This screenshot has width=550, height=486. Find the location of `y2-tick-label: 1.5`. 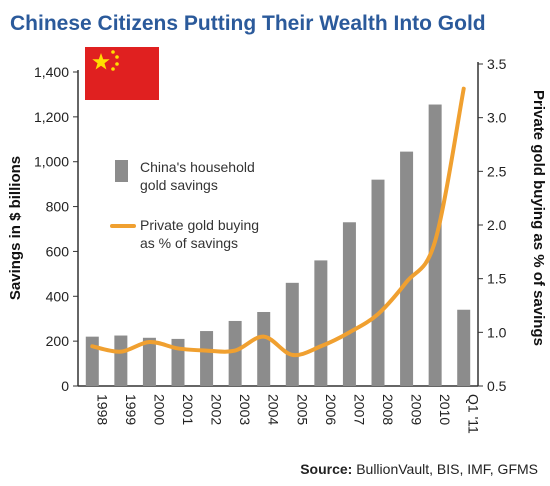

y2-tick-label: 1.5 is located at coordinates (497, 279).